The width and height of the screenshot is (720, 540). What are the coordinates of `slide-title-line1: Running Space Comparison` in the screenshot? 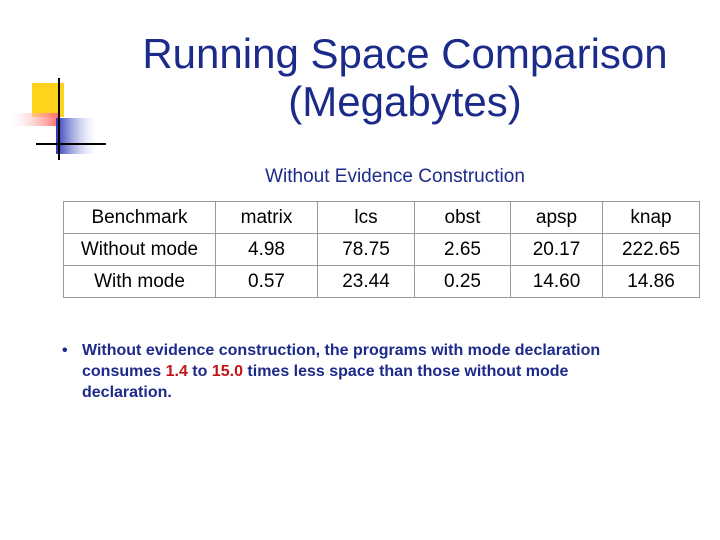 It's located at (405, 53).